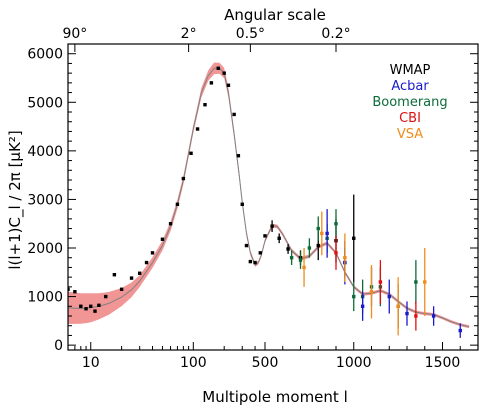 This screenshot has width=500, height=409. Describe the element at coordinates (275, 15) in the screenshot. I see `top-axis-title: Angular scale` at that location.